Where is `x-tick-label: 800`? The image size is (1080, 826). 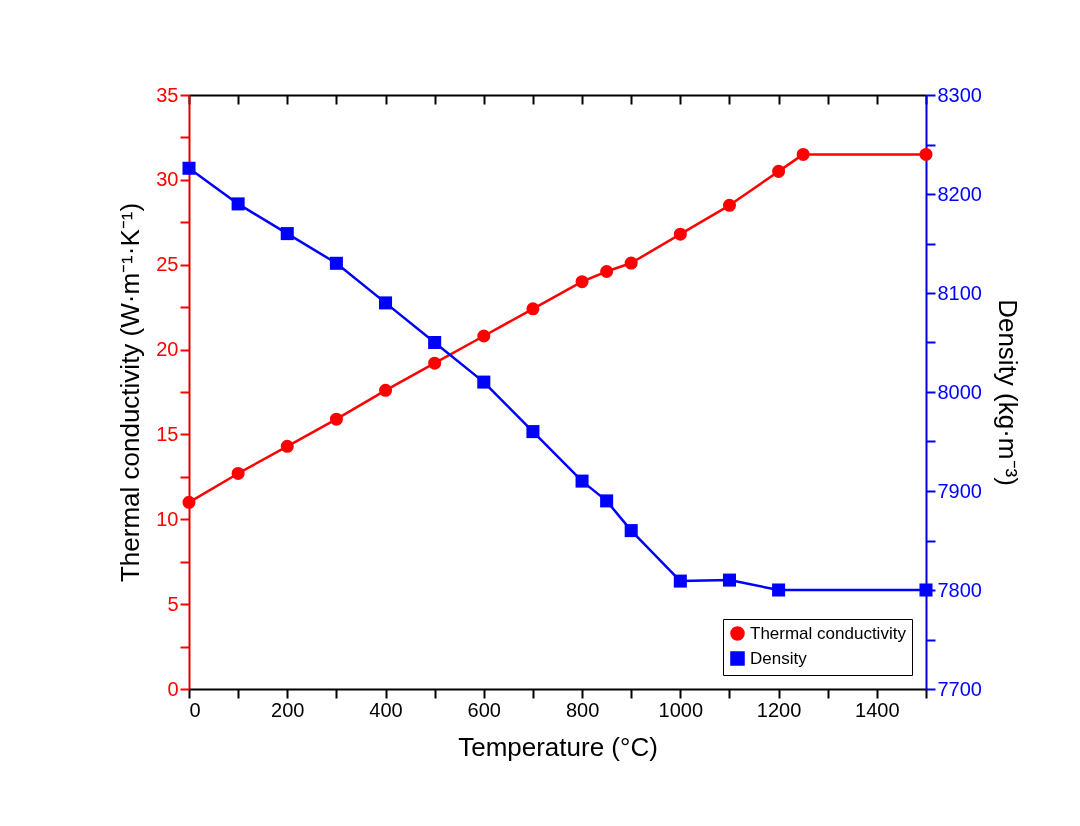
x-tick-label: 800 is located at coordinates (582, 709).